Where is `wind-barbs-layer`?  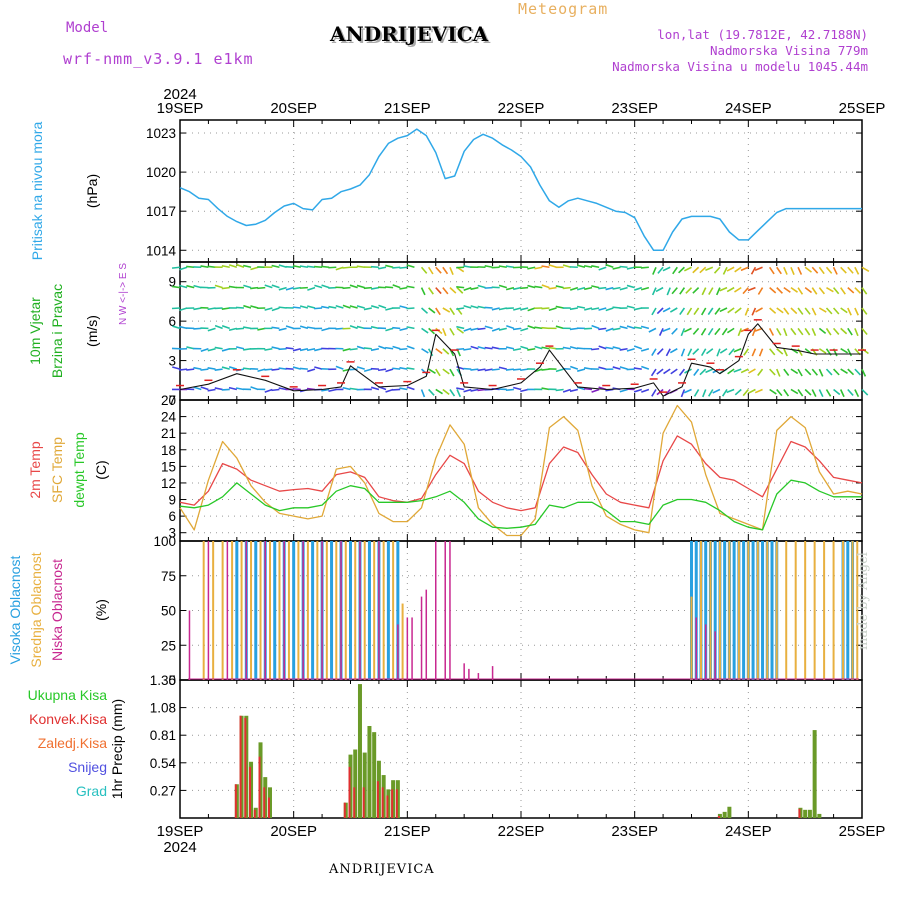
wind-barbs-layer is located at coordinates (520, 330).